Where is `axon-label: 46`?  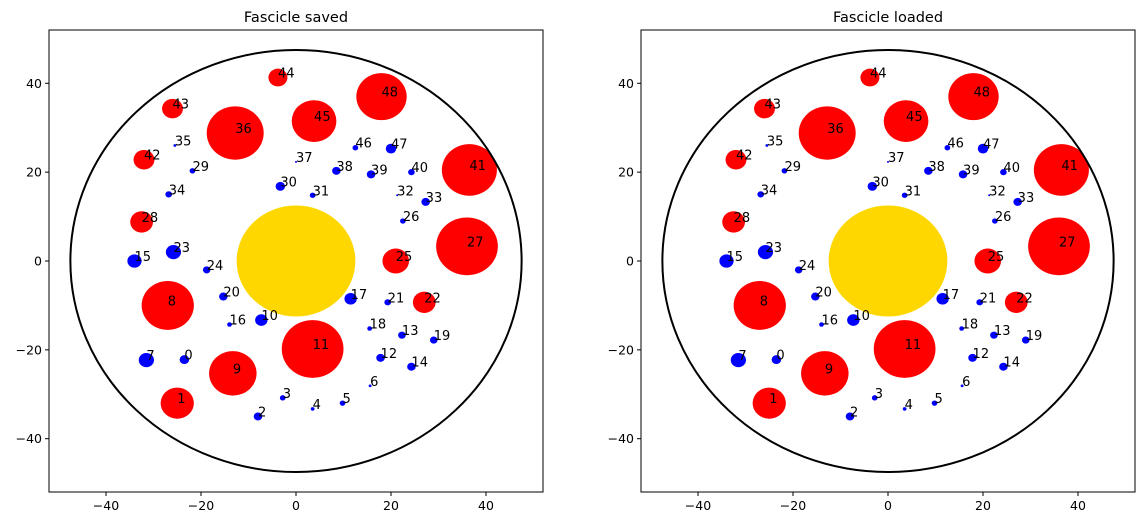 axon-label: 46 is located at coordinates (363, 144).